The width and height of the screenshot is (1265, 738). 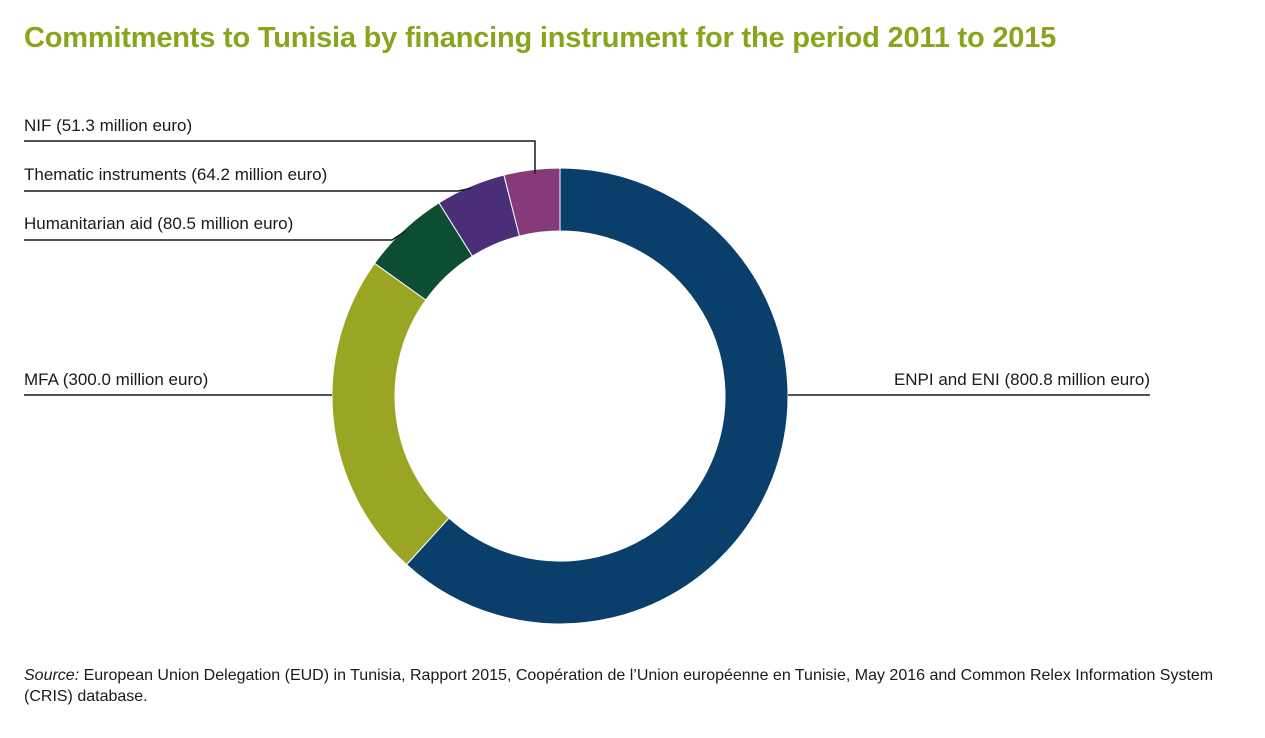 I want to click on slice-nif, so click(x=532, y=202).